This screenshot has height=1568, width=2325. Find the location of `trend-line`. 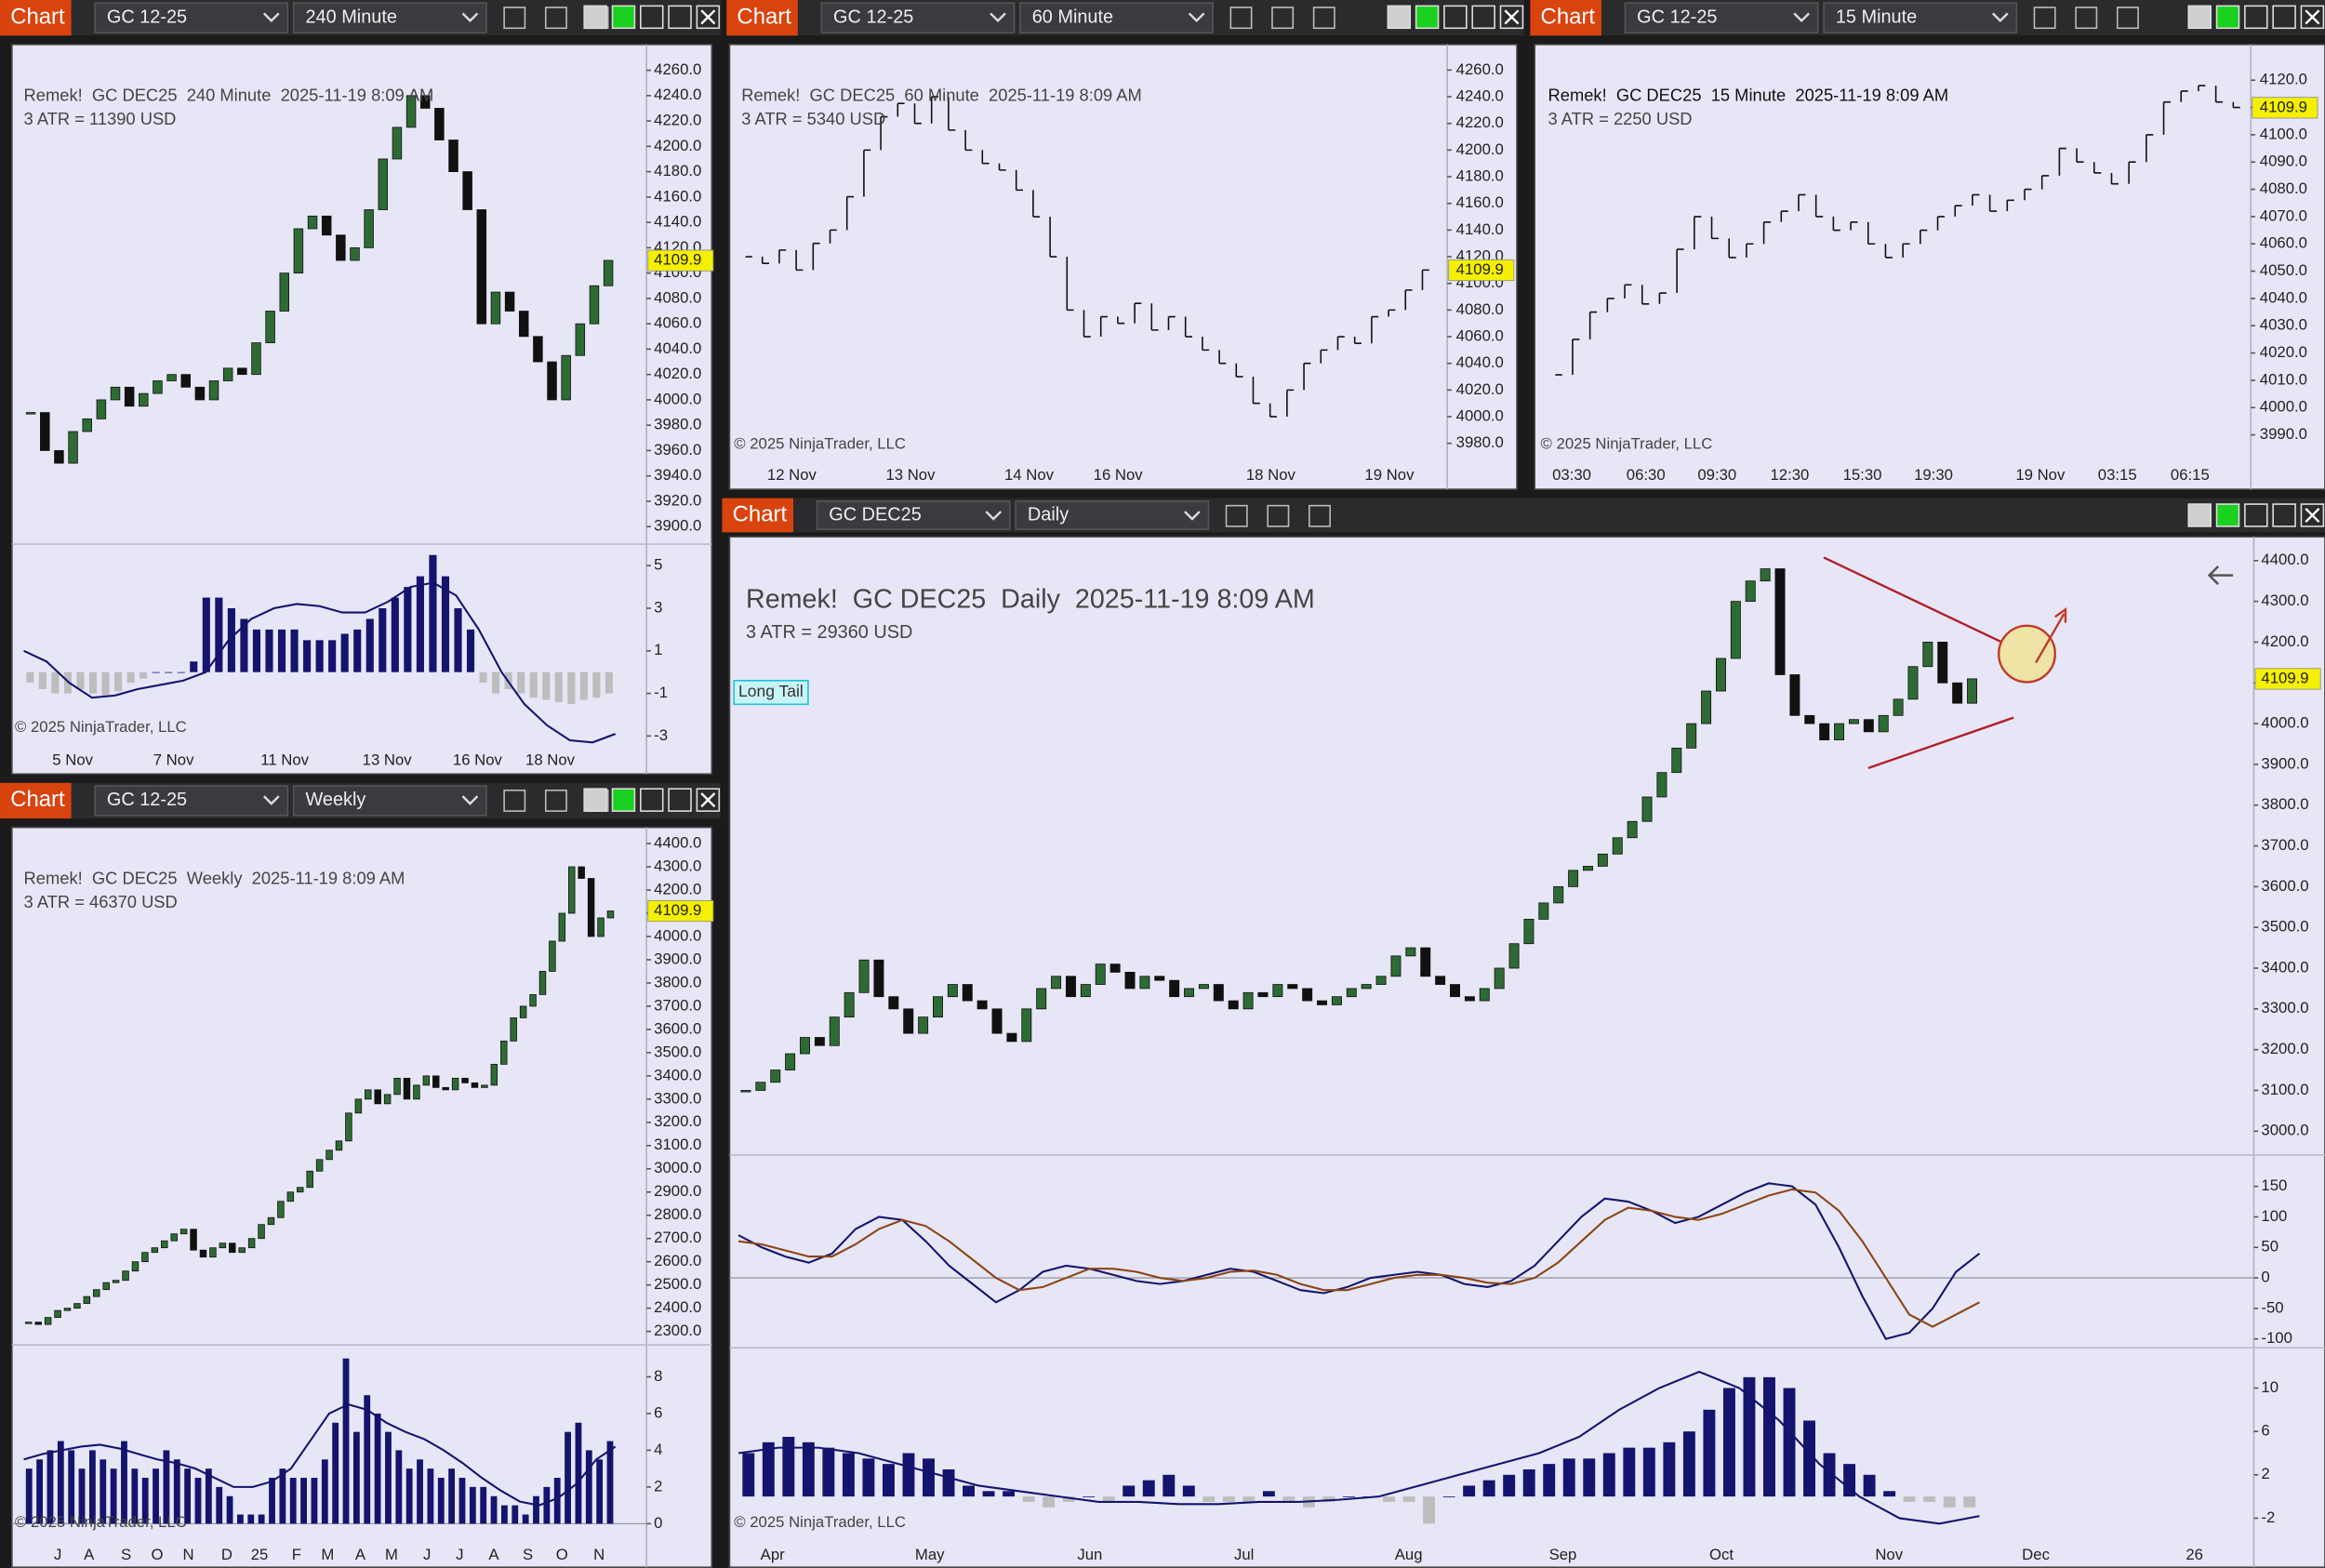

trend-line is located at coordinates (1914, 600).